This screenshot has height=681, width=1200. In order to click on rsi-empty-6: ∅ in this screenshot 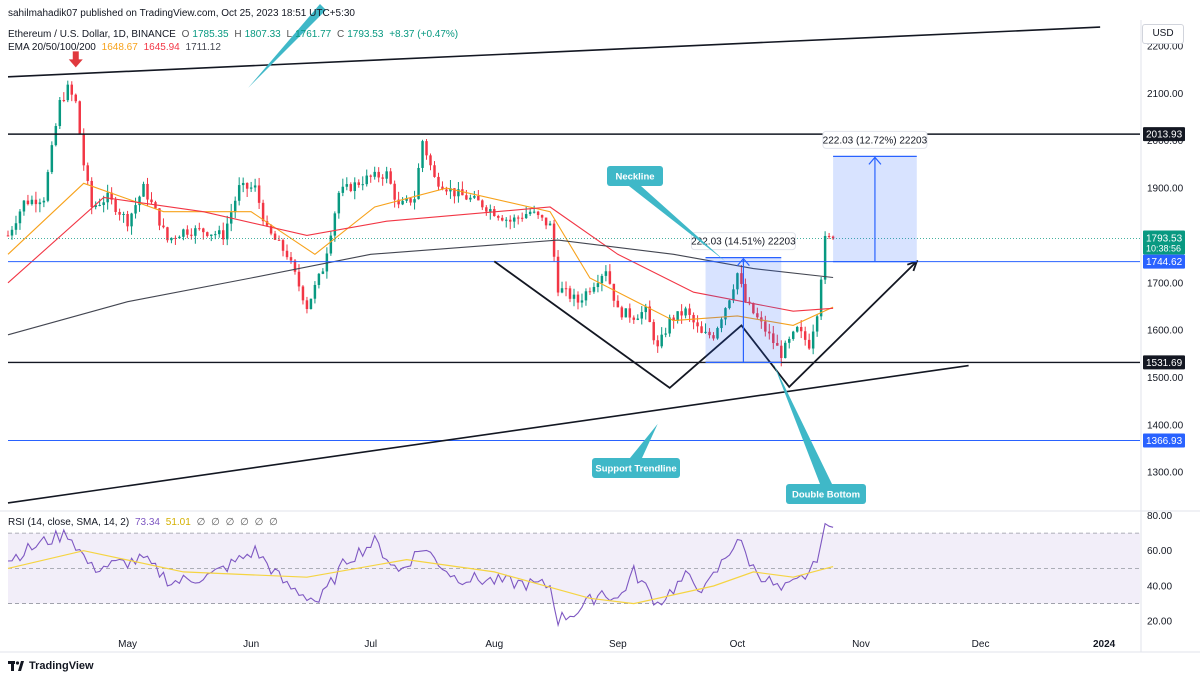, I will do `click(273, 522)`.